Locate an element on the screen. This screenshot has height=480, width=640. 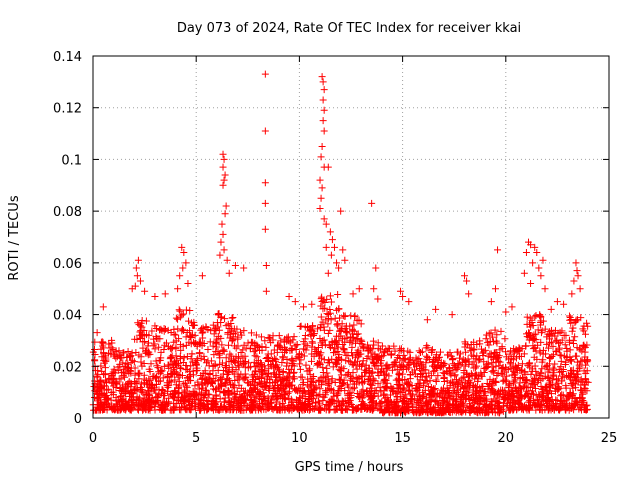
x-tick-label: 10 is located at coordinates (299, 438).